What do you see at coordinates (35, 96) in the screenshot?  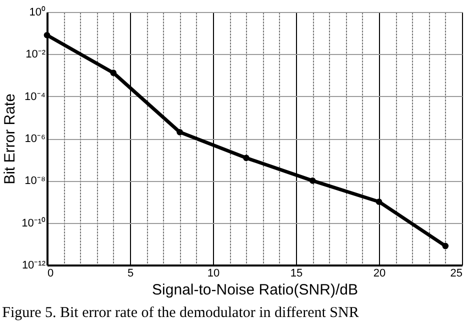 I see `y-tick-label: 10⁻⁴` at bounding box center [35, 96].